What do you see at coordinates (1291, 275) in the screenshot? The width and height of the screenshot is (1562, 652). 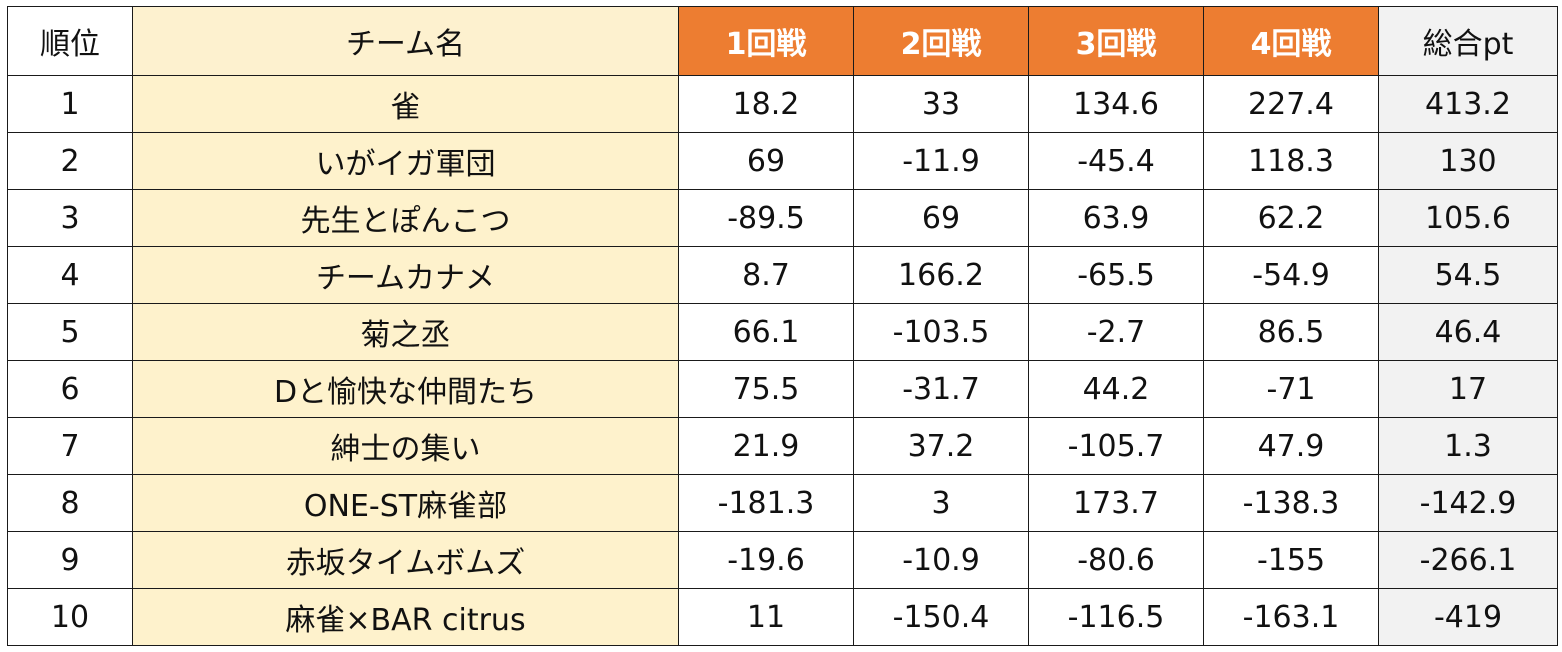 I see `round-4-score-cell: -54.9` at bounding box center [1291, 275].